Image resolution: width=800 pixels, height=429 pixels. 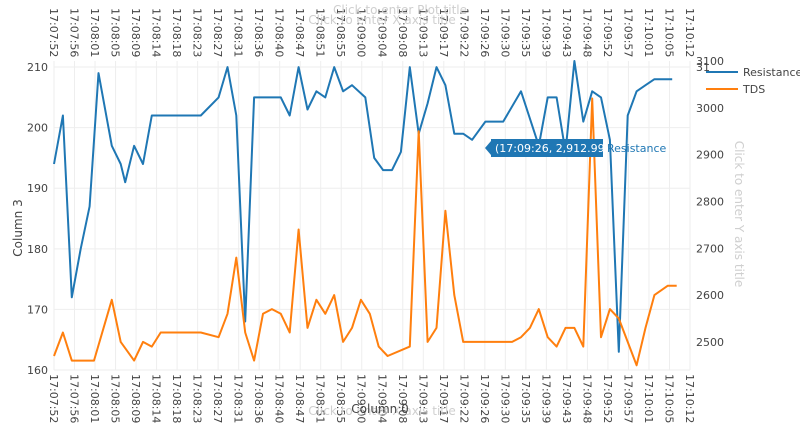 What do you see at coordinates (703, 67) in the screenshot?
I see `y2-tick-label: 31` at bounding box center [703, 67].